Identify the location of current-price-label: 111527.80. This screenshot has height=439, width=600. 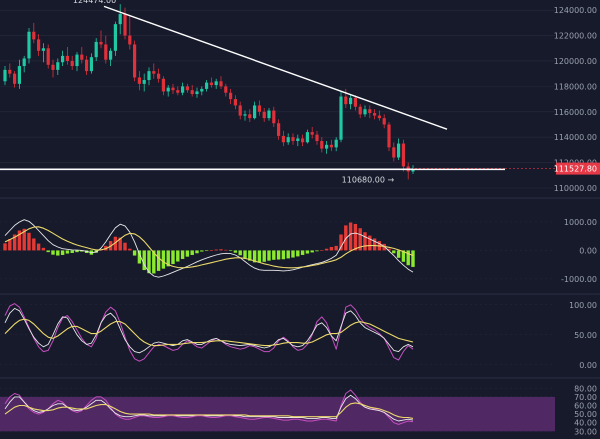
(575, 169).